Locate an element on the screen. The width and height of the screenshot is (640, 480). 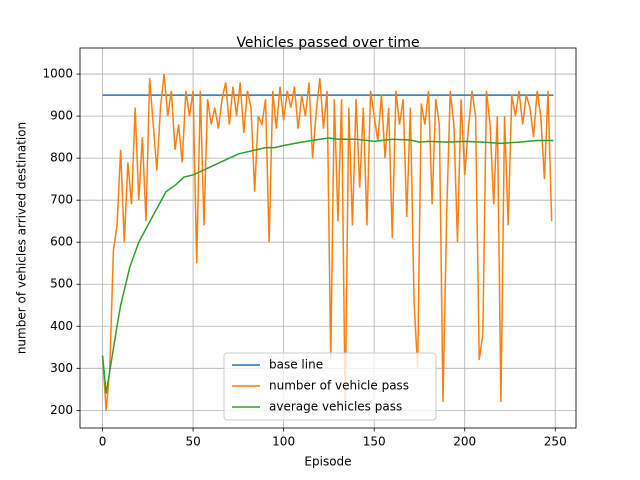
legend-label: average vehicles pass is located at coordinates (335, 407).